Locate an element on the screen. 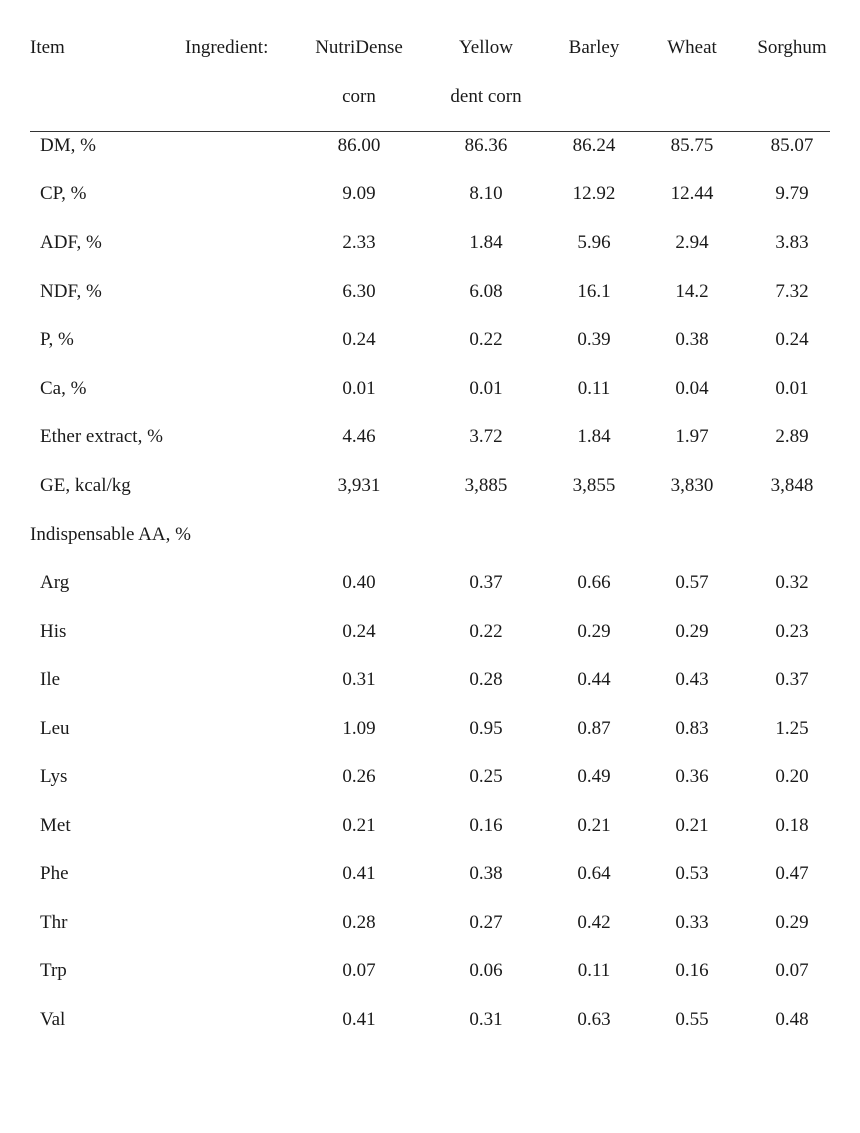 The image size is (860, 1133). table-cell: 0.31 is located at coordinates (486, 1019).